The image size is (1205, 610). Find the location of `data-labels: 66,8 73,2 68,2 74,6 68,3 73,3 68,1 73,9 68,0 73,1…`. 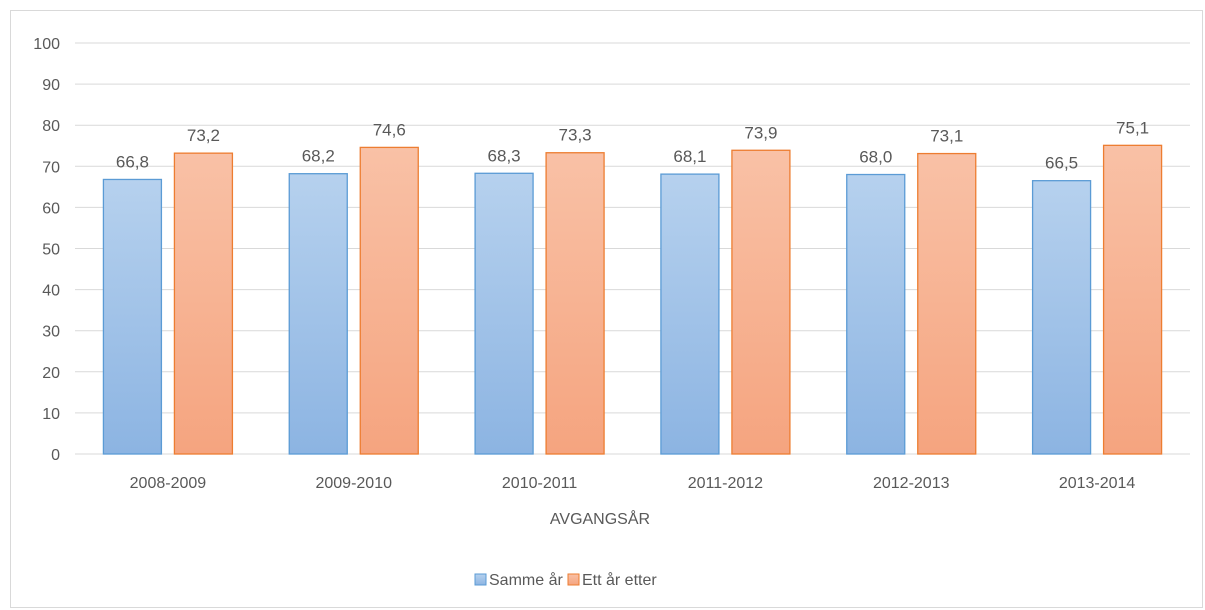

data-labels: 66,8 73,2 68,2 74,6 68,3 73,3 68,1 73,9 68,0 73,1… is located at coordinates (632, 145).